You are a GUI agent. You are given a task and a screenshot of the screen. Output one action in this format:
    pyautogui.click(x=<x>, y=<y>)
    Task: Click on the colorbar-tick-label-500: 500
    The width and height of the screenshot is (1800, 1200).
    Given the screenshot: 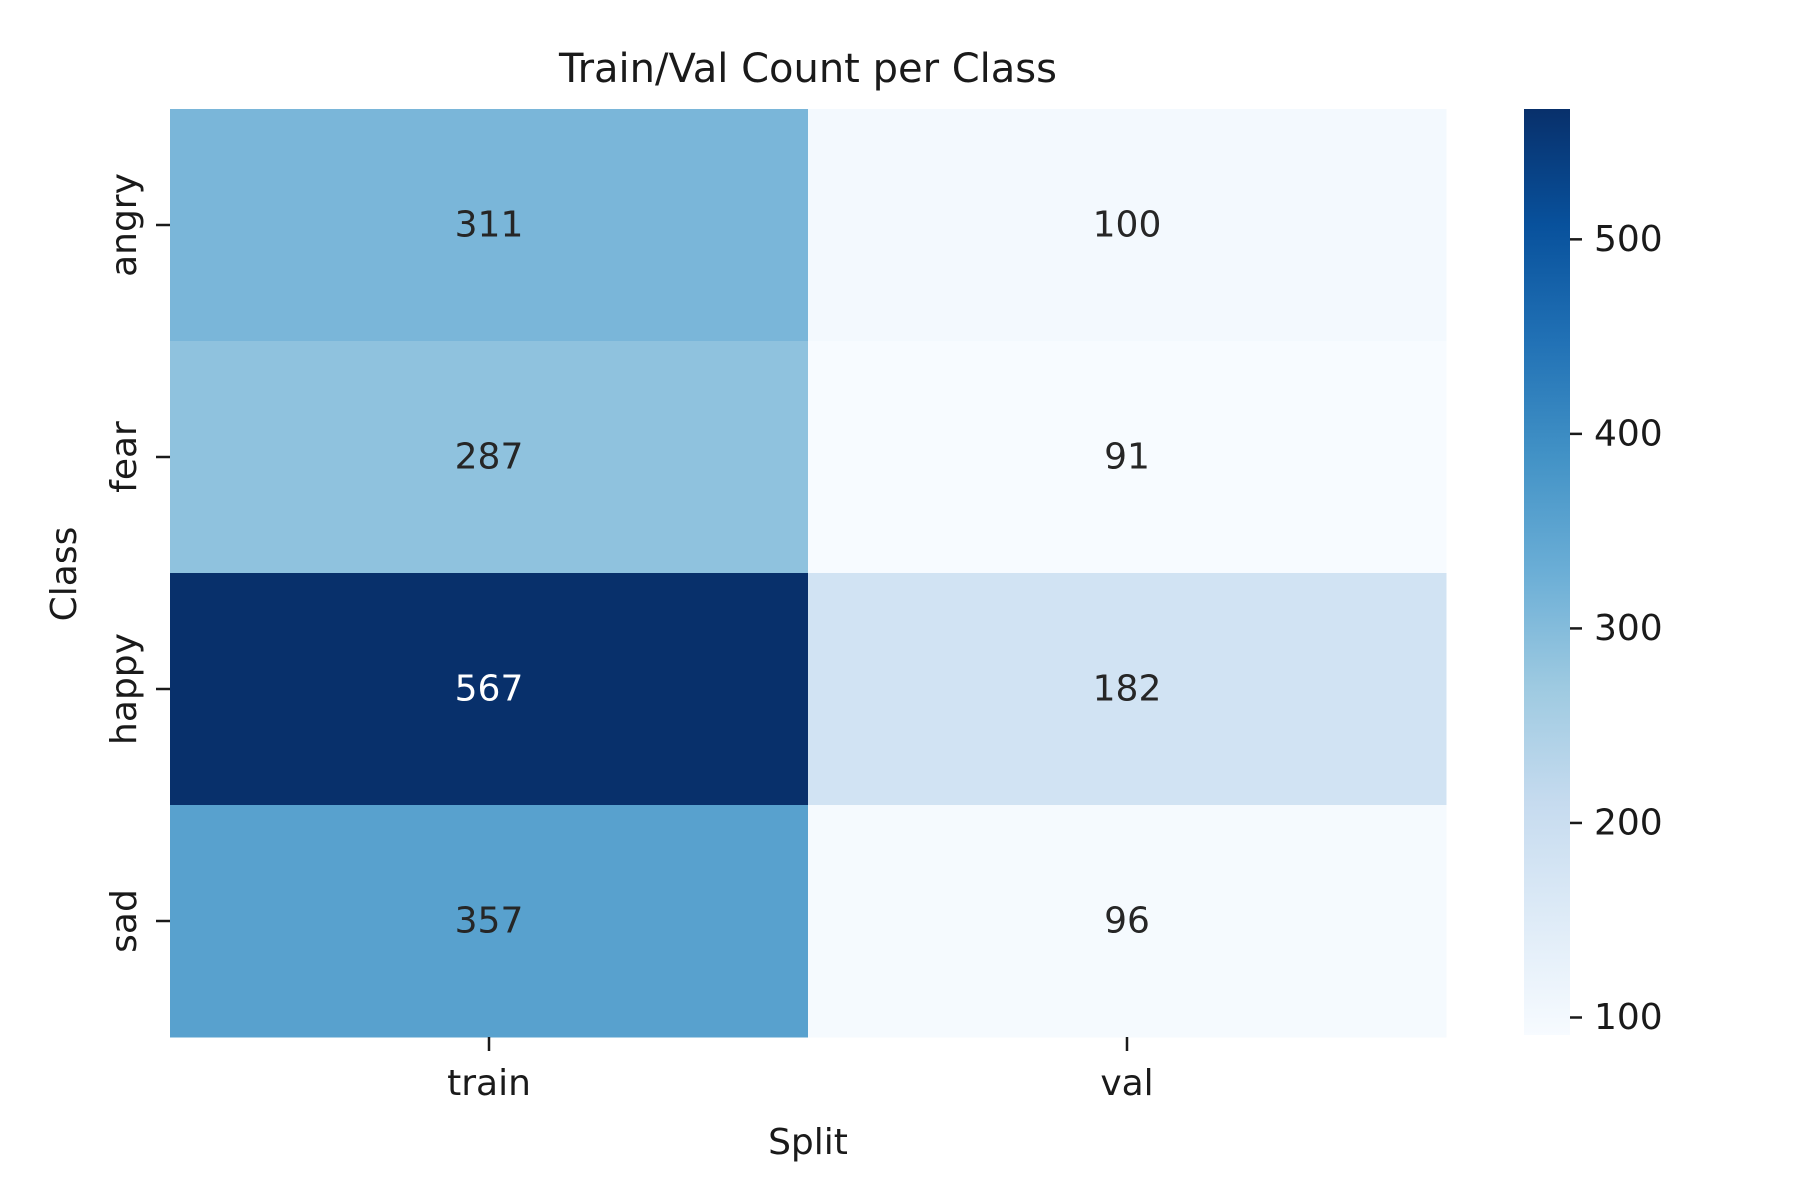 What is the action you would take?
    pyautogui.click(x=1628, y=239)
    